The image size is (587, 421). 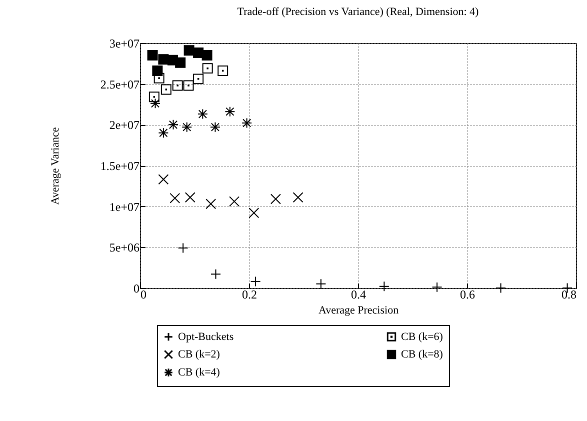 I want to click on y-tick-label: 2.5e+07, so click(x=120, y=84).